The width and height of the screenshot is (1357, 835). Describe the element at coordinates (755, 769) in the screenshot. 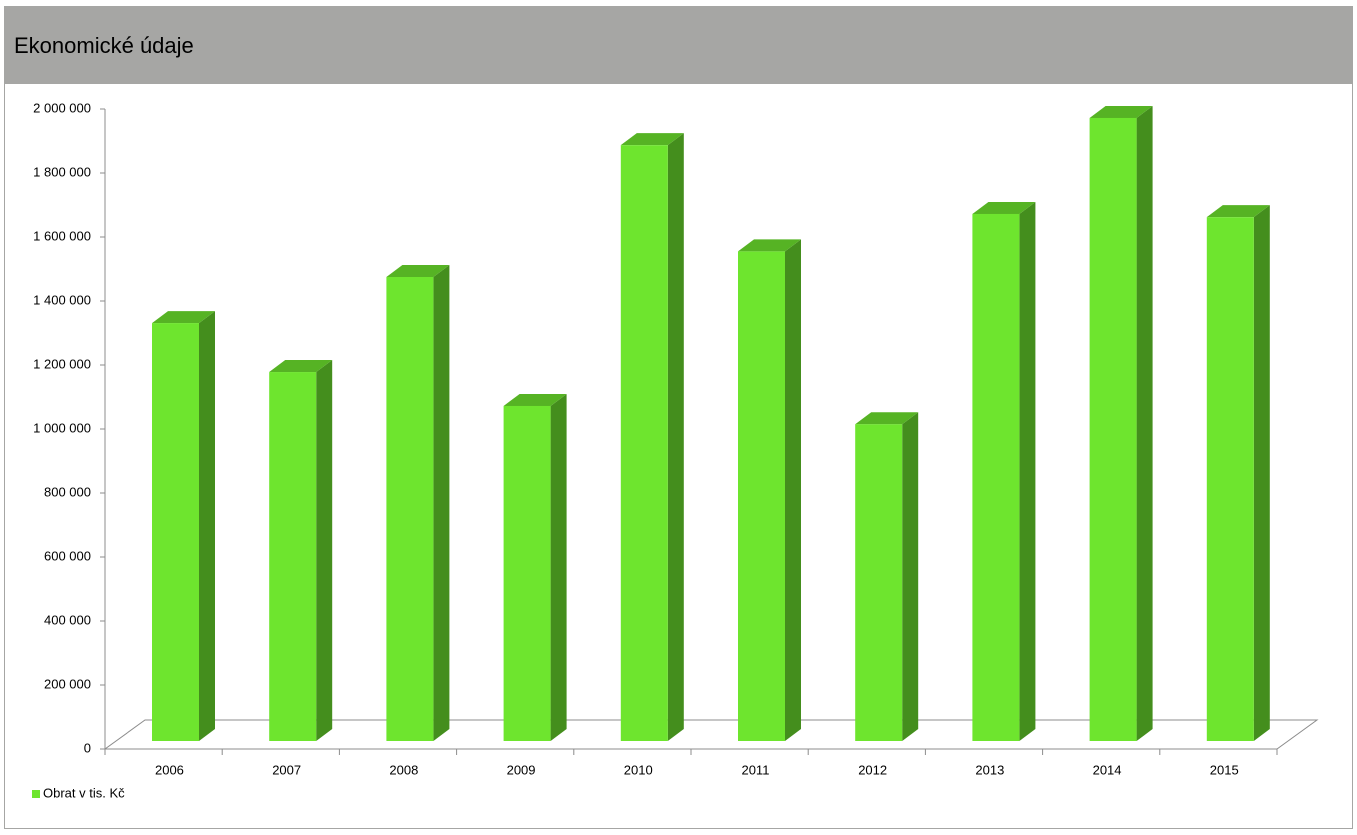

I see `x-tick-label: 2011` at that location.